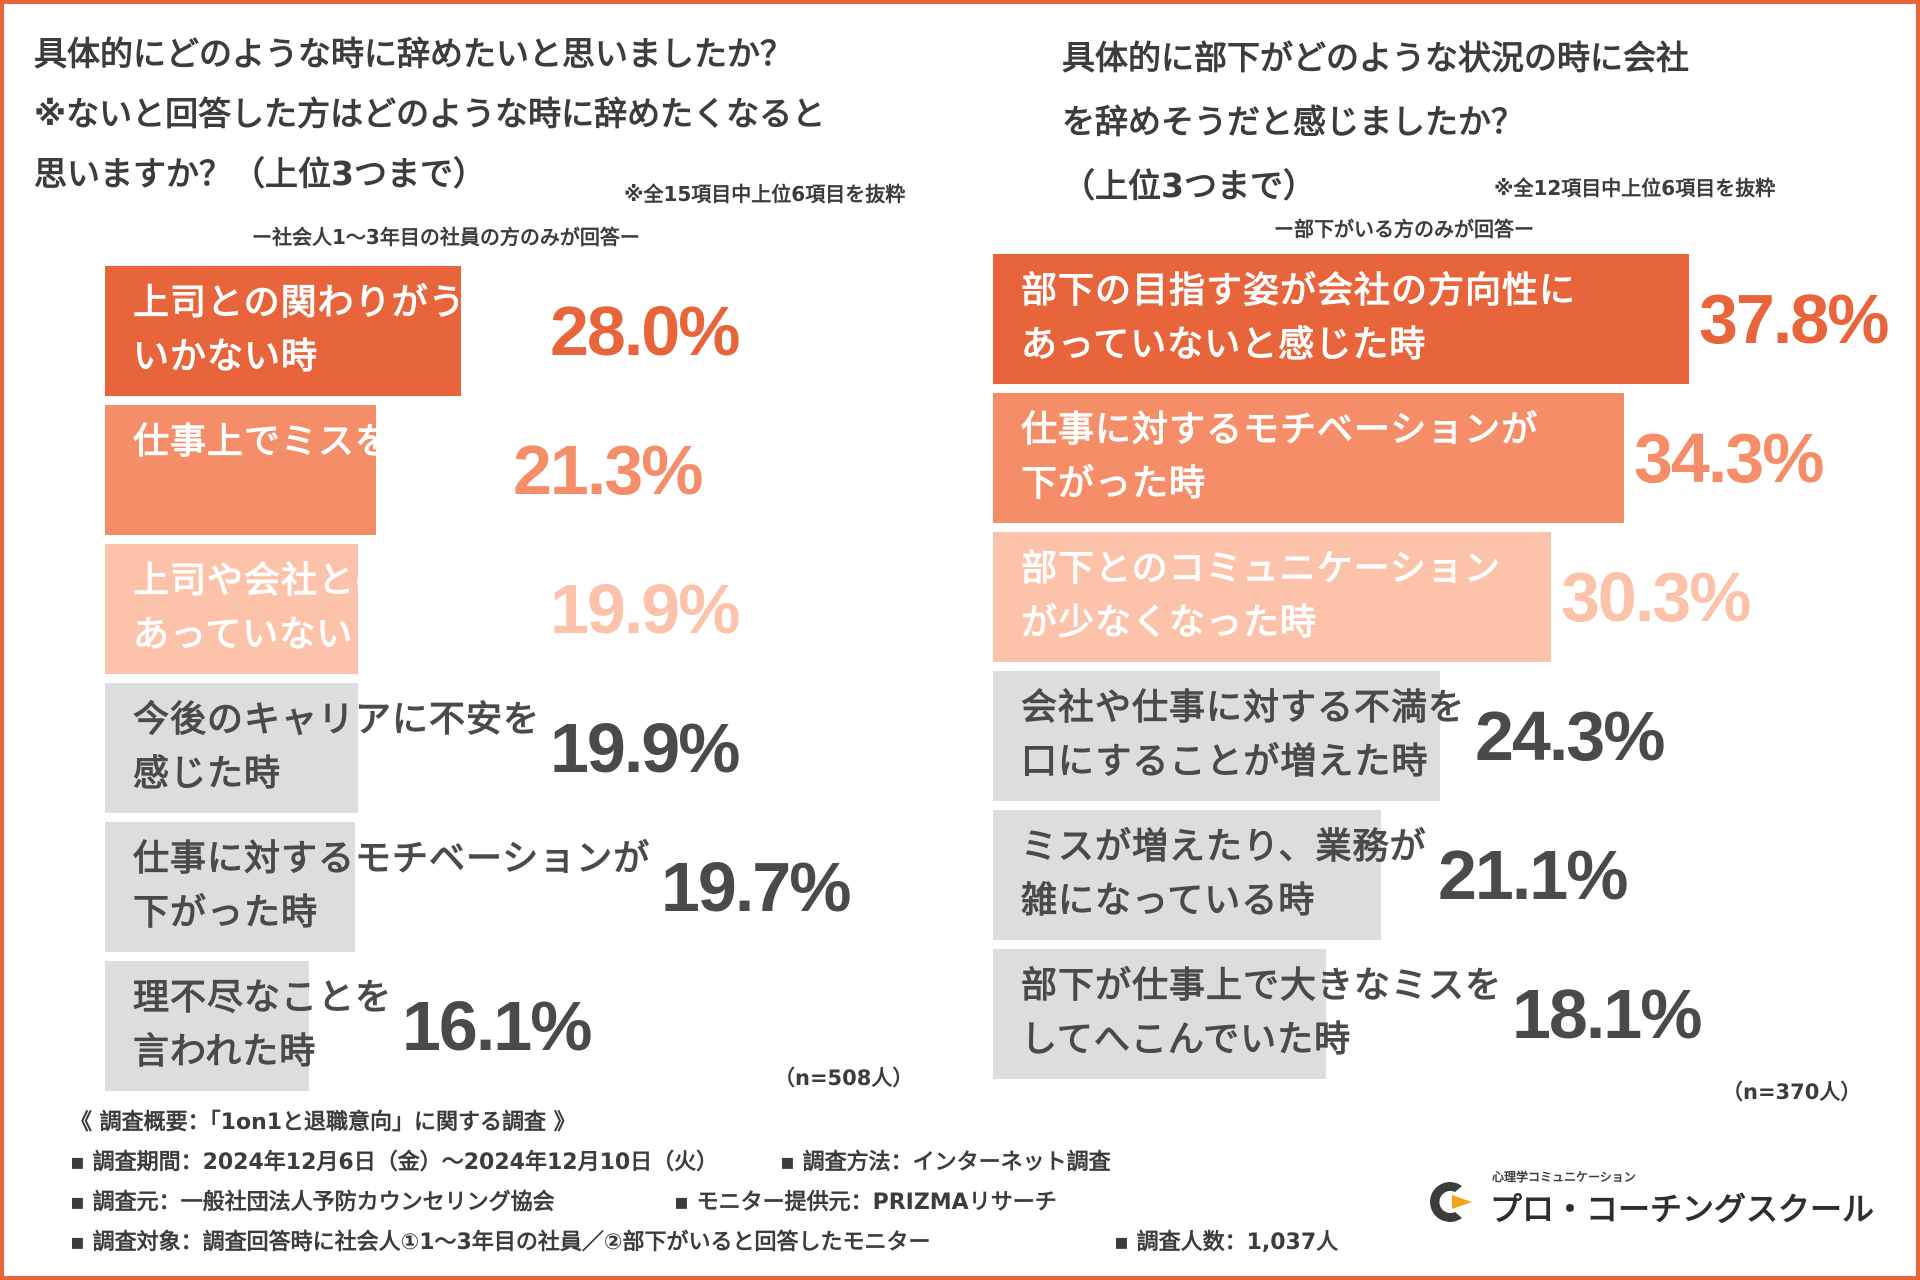 The height and width of the screenshot is (1280, 1920). What do you see at coordinates (645, 331) in the screenshot?
I see `chart-value-label: 28.0%` at bounding box center [645, 331].